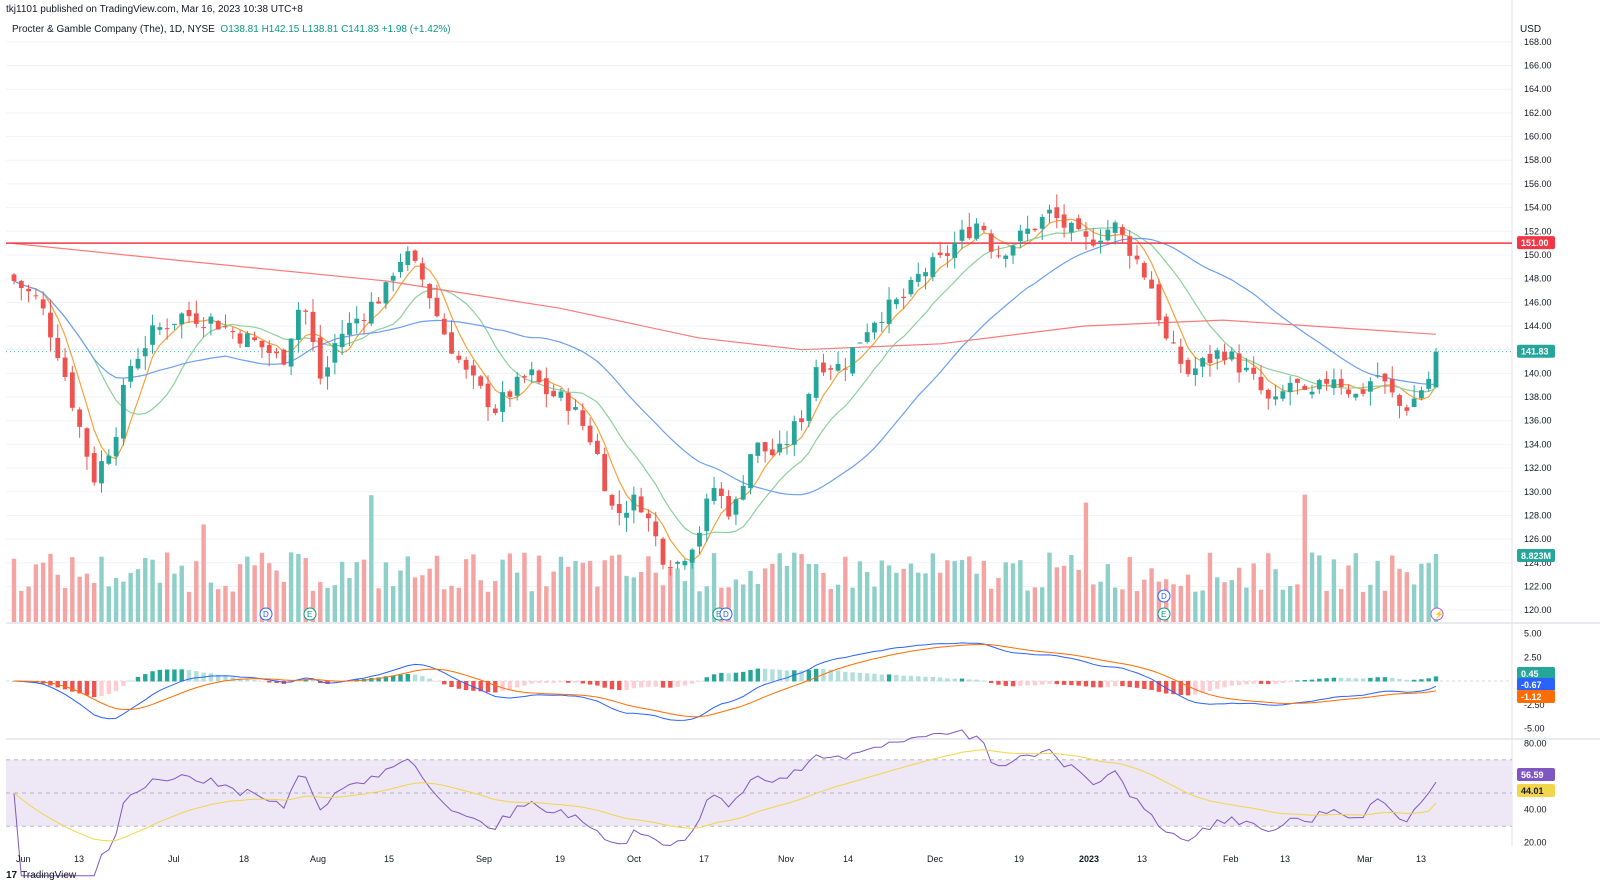 The image size is (1600, 895). What do you see at coordinates (1538, 279) in the screenshot?
I see `price-tick-label: 148.00` at bounding box center [1538, 279].